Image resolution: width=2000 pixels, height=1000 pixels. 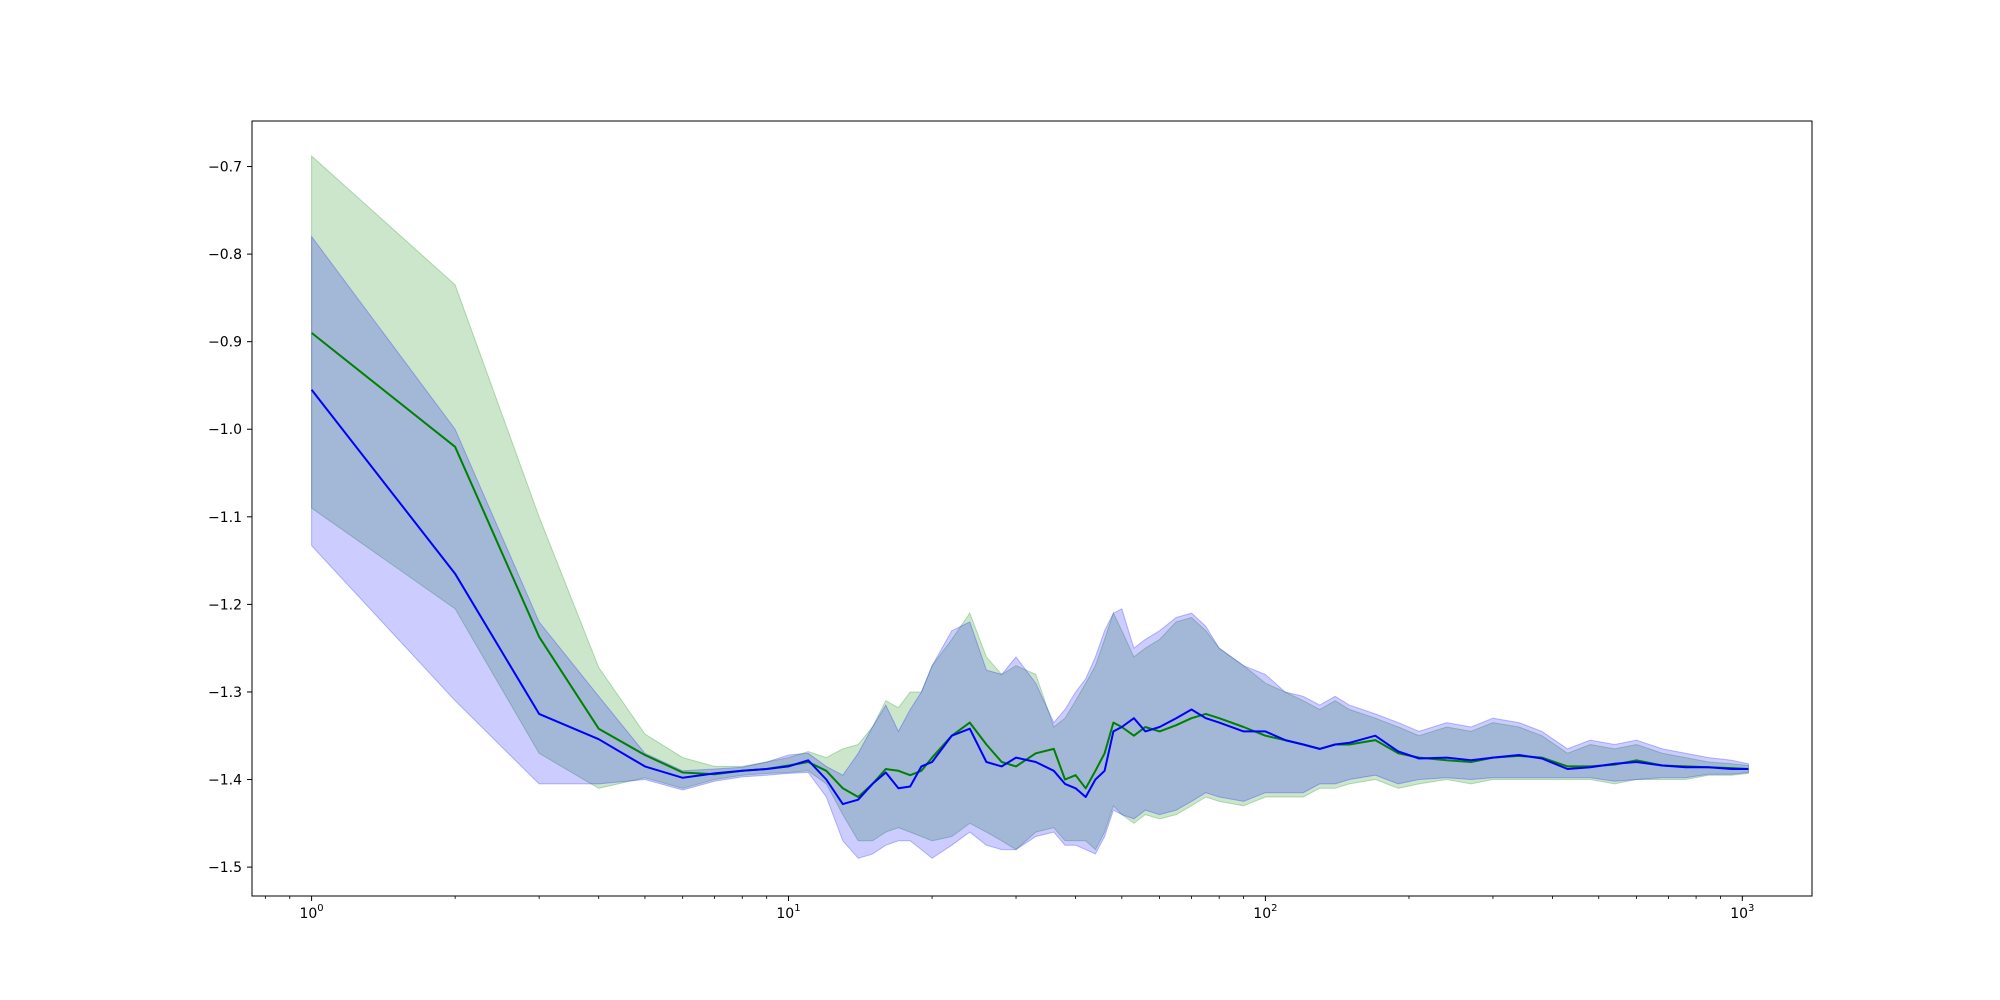 I want to click on y-tick-label: −1.3, so click(x=225, y=693).